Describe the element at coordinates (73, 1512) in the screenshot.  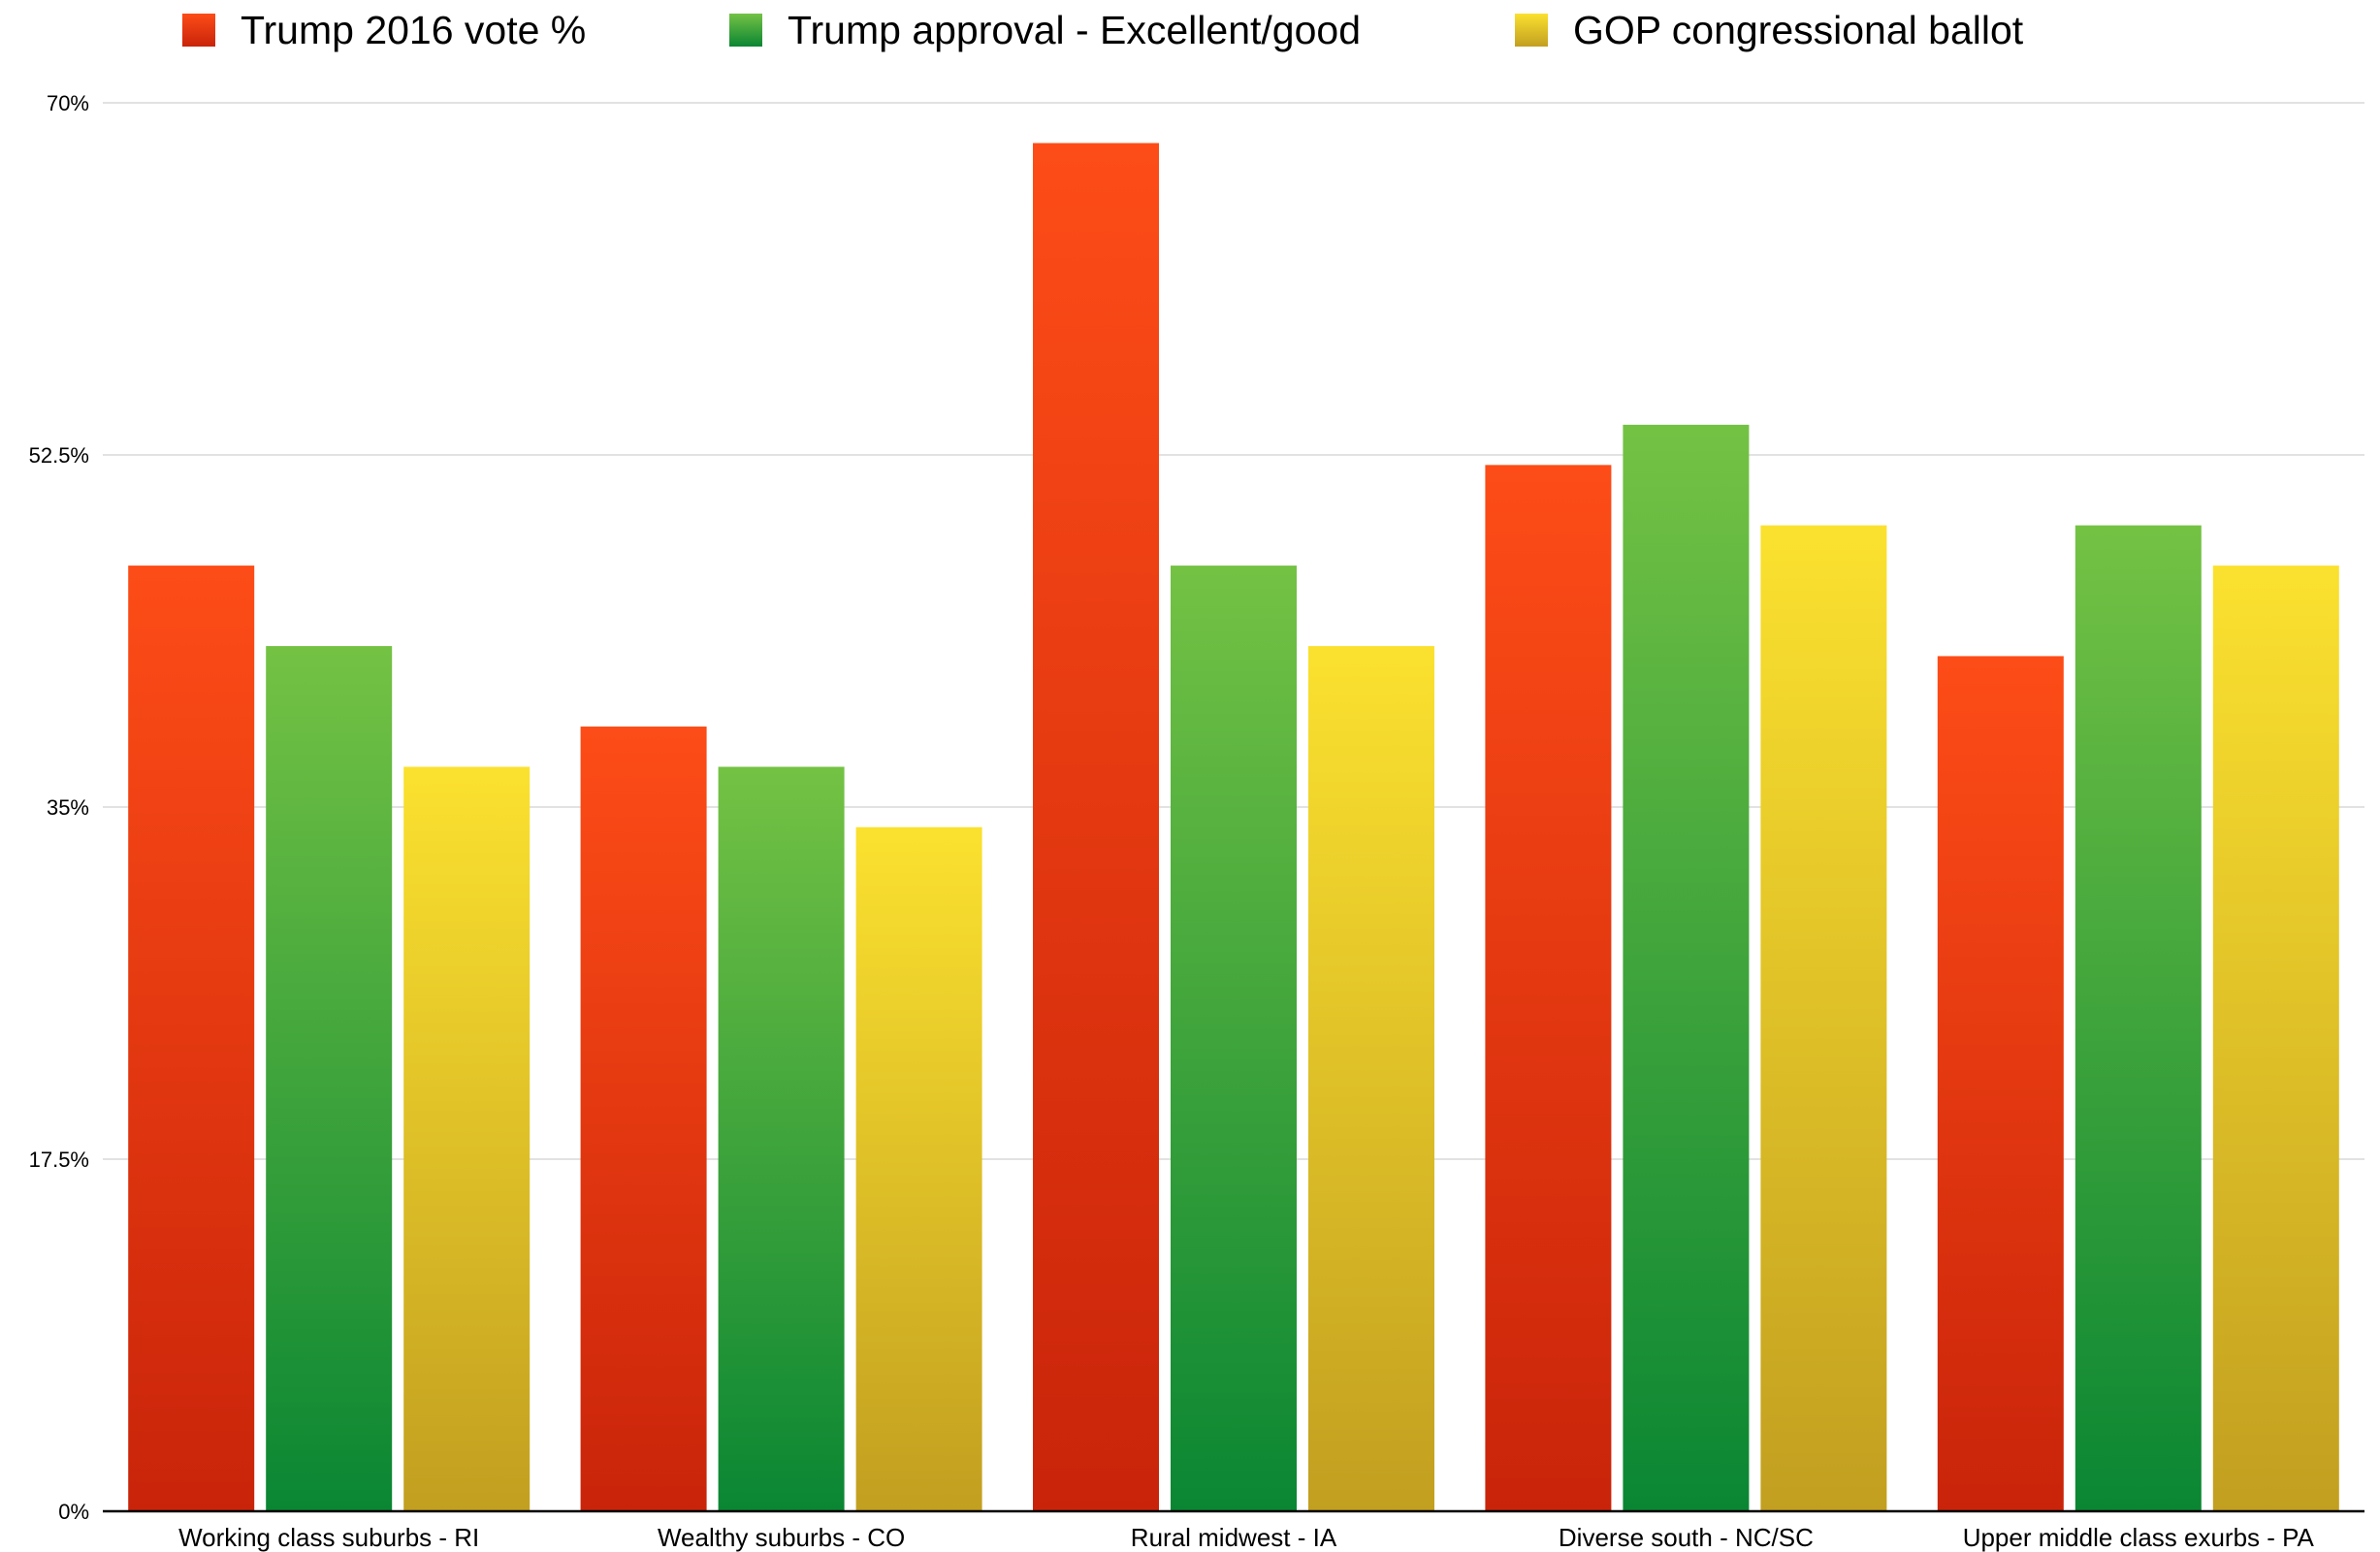
I see `y-tick-label: 0%` at that location.